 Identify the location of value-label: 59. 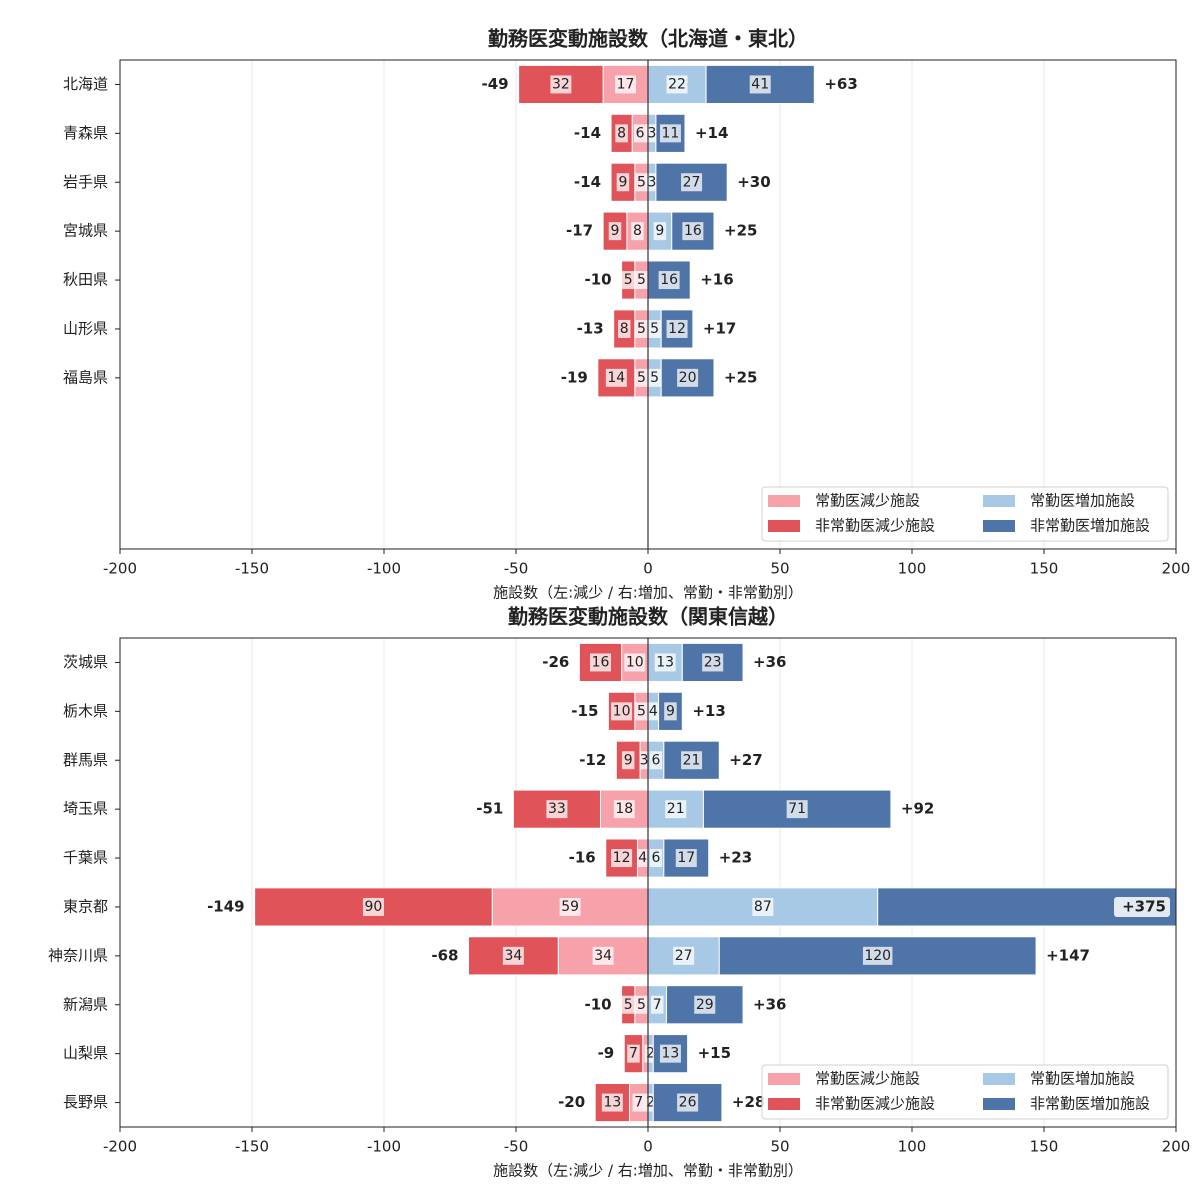
(570, 907).